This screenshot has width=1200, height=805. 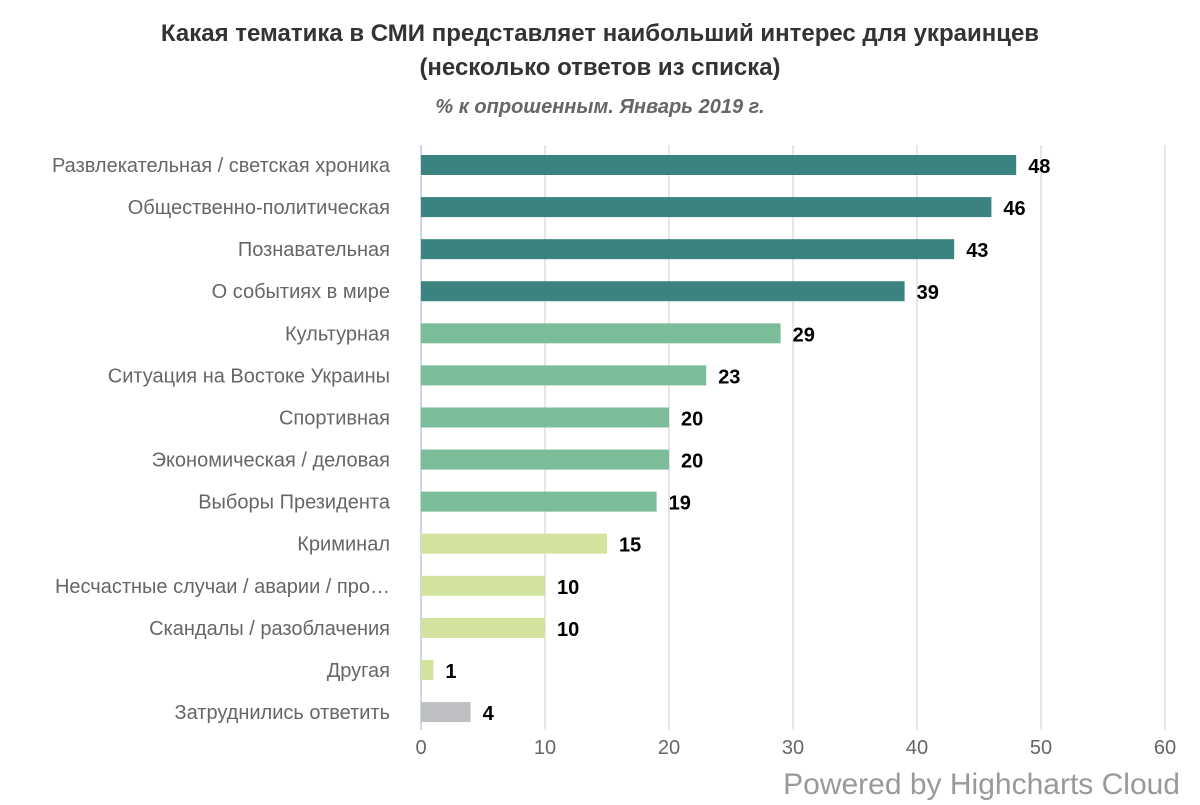 I want to click on data-label: 39, so click(x=928, y=293).